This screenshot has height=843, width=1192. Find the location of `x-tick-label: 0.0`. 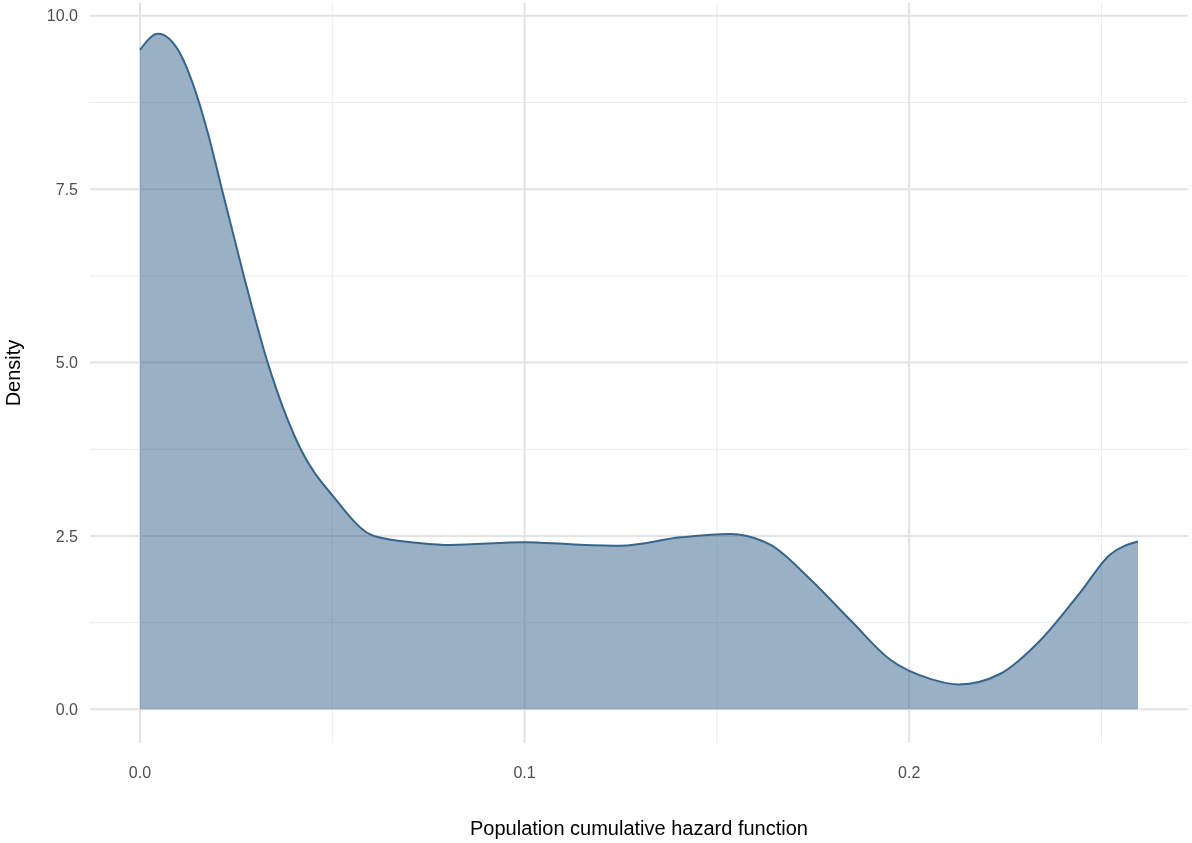

x-tick-label: 0.0 is located at coordinates (140, 772).